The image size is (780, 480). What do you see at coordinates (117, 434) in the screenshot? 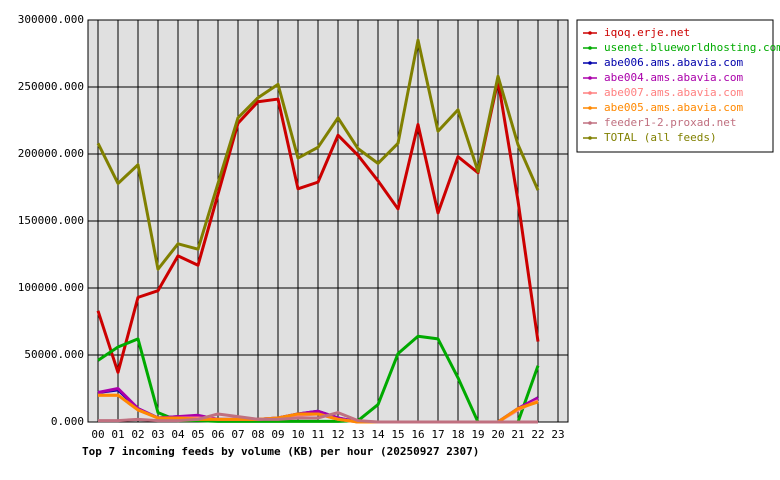
I see `x-tick-label: 01` at bounding box center [117, 434].